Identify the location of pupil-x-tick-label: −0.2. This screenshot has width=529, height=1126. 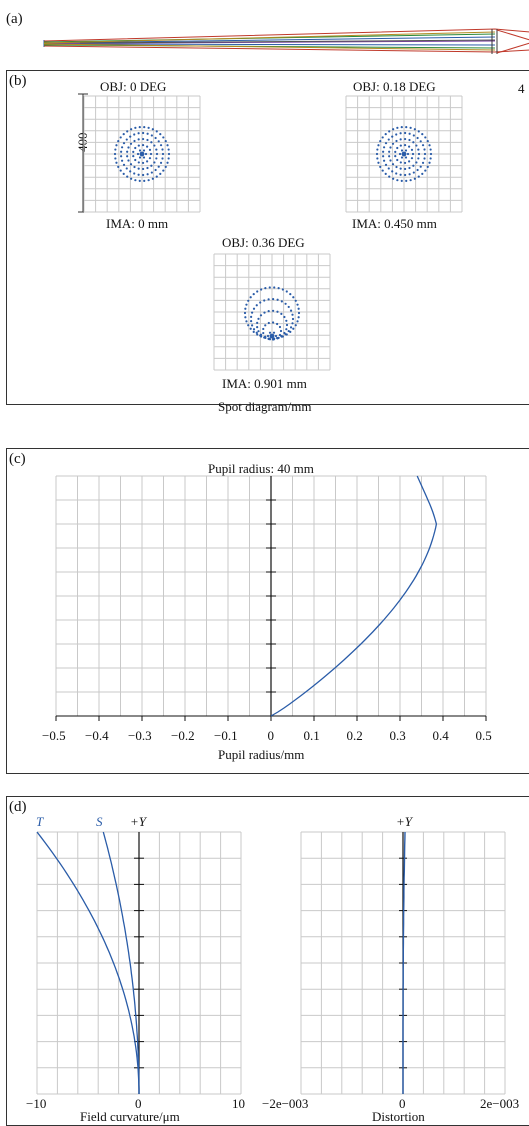
(183, 735).